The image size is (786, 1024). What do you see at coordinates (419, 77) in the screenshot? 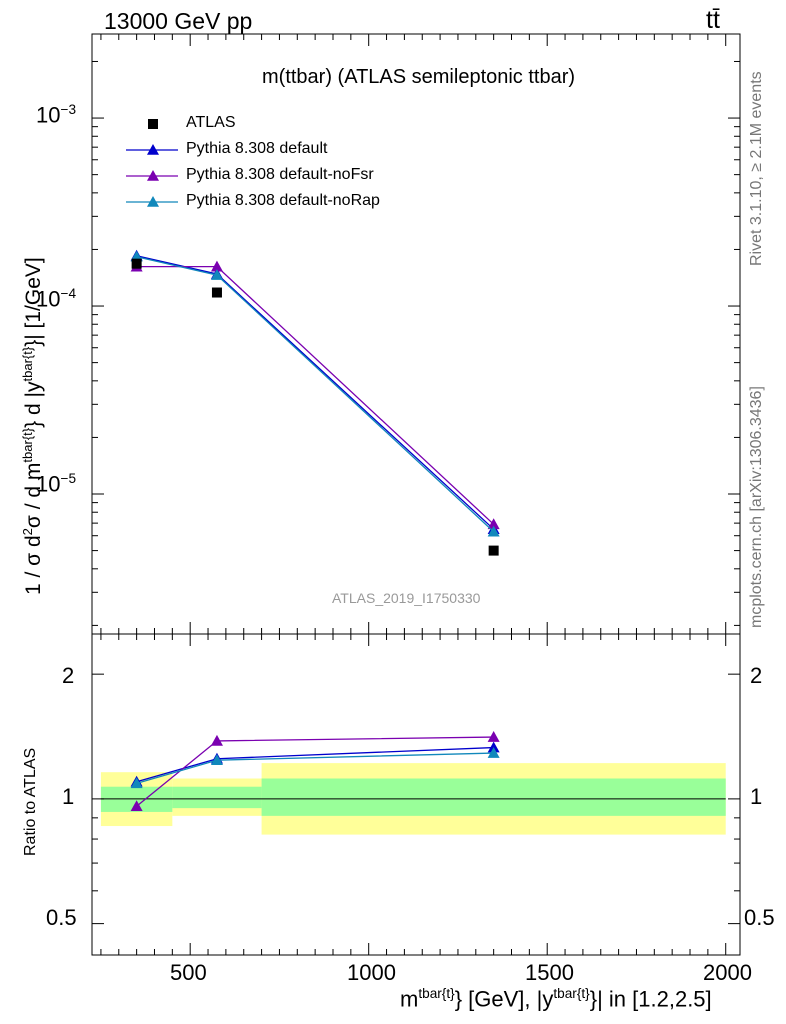
I see `chart-title: m(ttbar) (ATLAS semileptonic ttbar)` at bounding box center [419, 77].